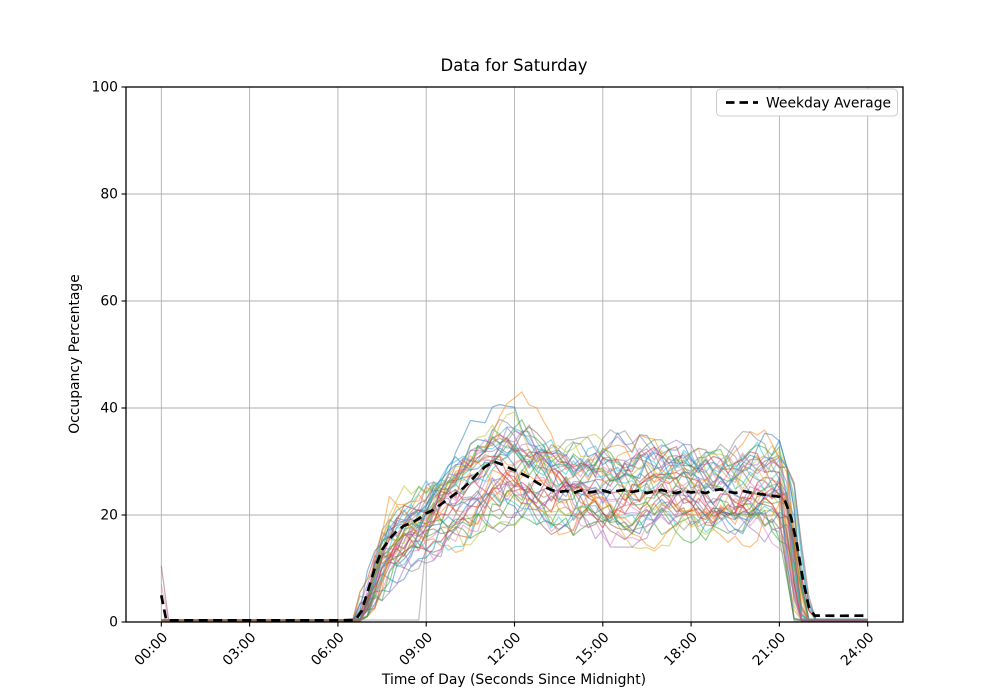 The width and height of the screenshot is (1000, 700). Describe the element at coordinates (770, 650) in the screenshot. I see `x-tick-label: 21:00` at that location.